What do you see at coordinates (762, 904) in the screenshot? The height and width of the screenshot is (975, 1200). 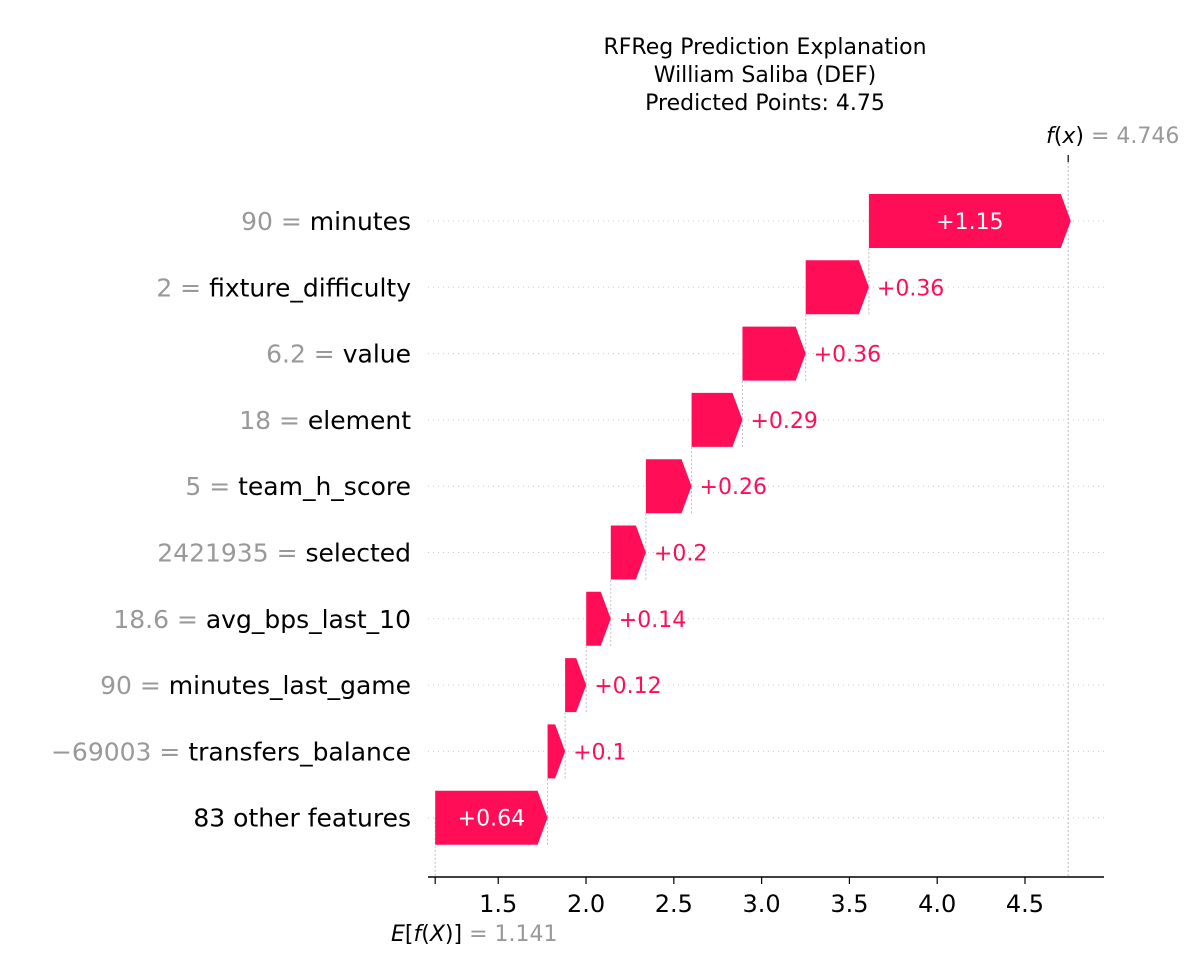 I see `x-tick-label: 3.0` at bounding box center [762, 904].